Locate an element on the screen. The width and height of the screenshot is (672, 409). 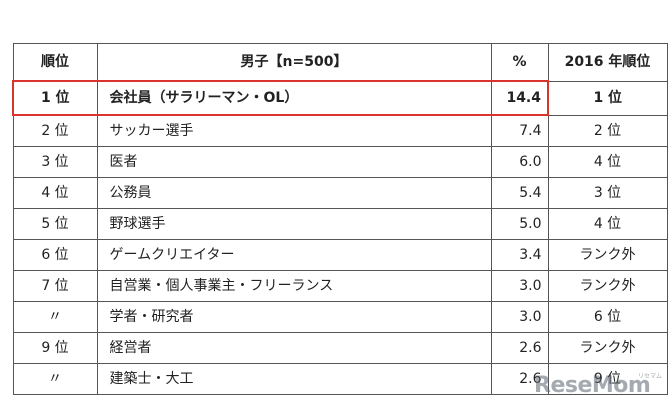
occupation-cell: 会社員（サラリーマン・OL） is located at coordinates (294, 98).